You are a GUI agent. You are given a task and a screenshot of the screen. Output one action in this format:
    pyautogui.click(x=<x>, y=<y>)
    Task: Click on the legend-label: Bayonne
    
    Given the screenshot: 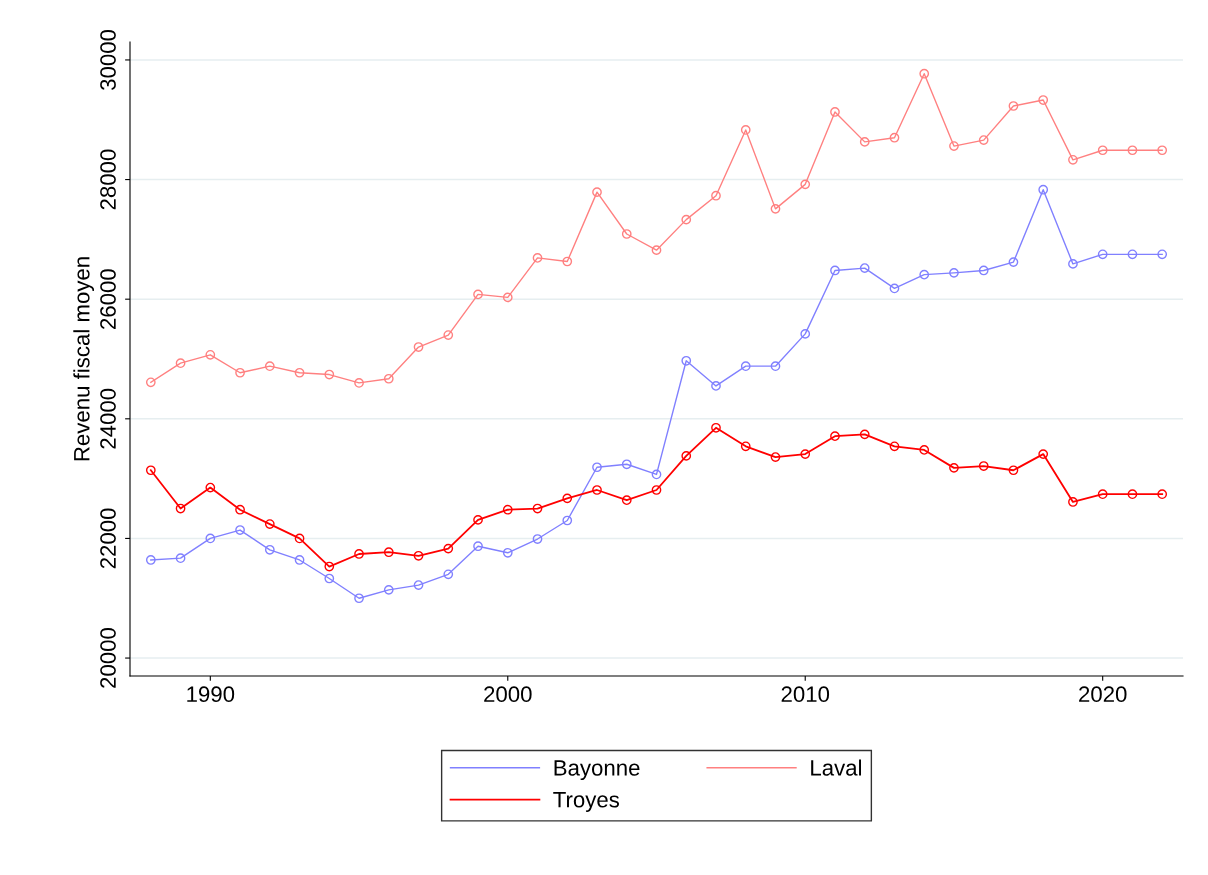 What is the action you would take?
    pyautogui.click(x=597, y=770)
    